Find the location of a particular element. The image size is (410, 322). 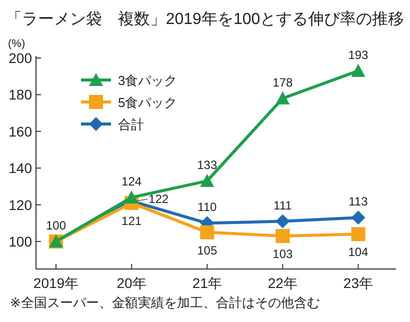

x-tick-label: 20年 is located at coordinates (131, 283).